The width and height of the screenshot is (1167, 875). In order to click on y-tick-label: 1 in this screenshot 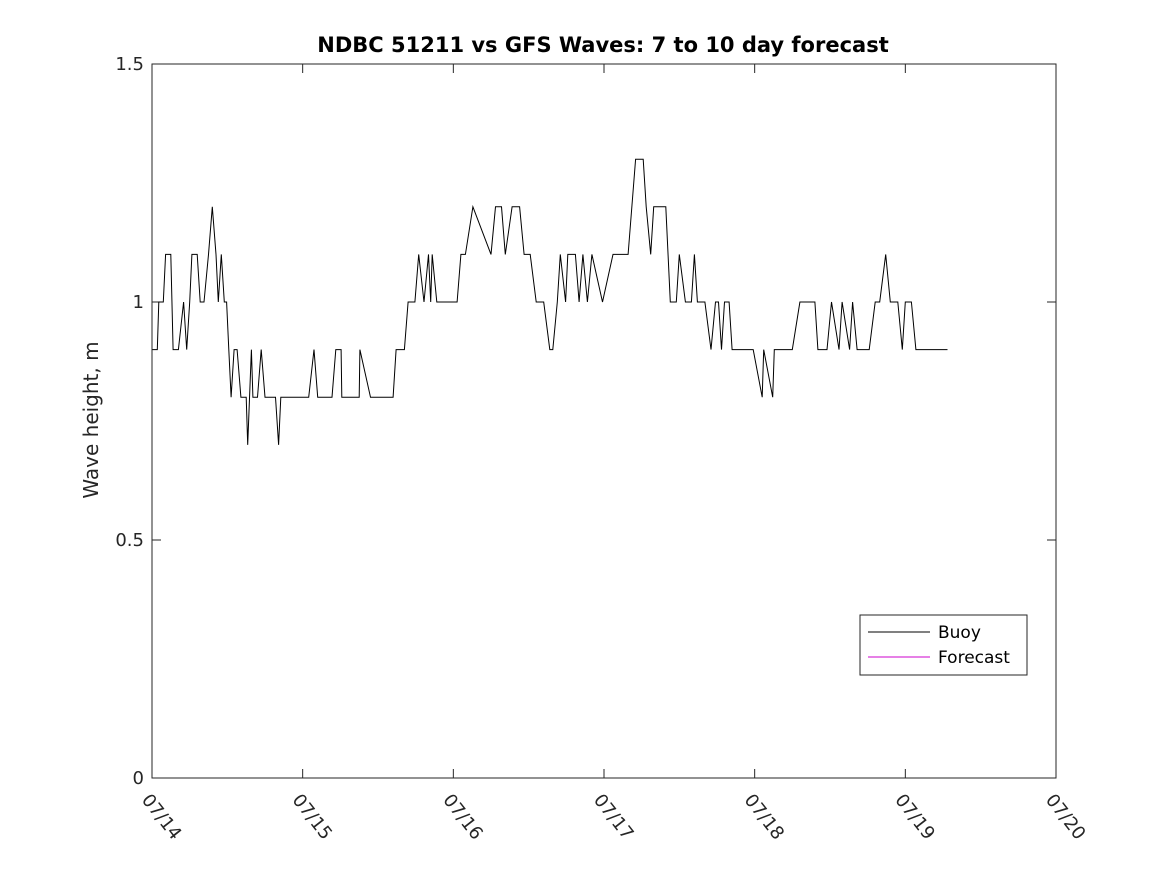, I will do `click(138, 302)`.